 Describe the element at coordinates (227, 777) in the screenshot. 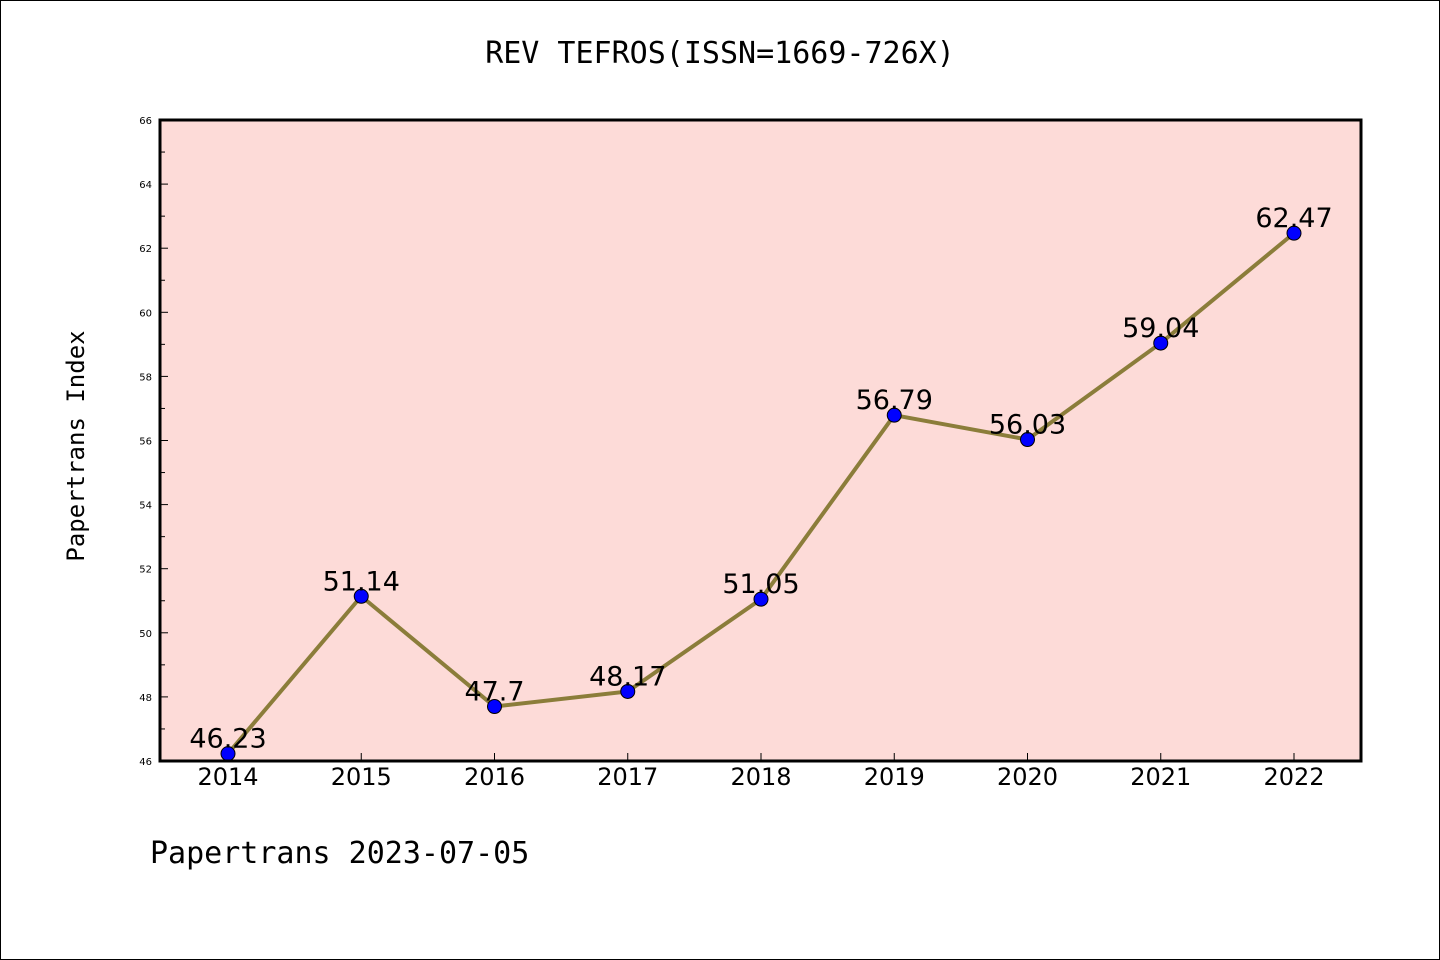

I see `x-tick-label: 2014` at that location.